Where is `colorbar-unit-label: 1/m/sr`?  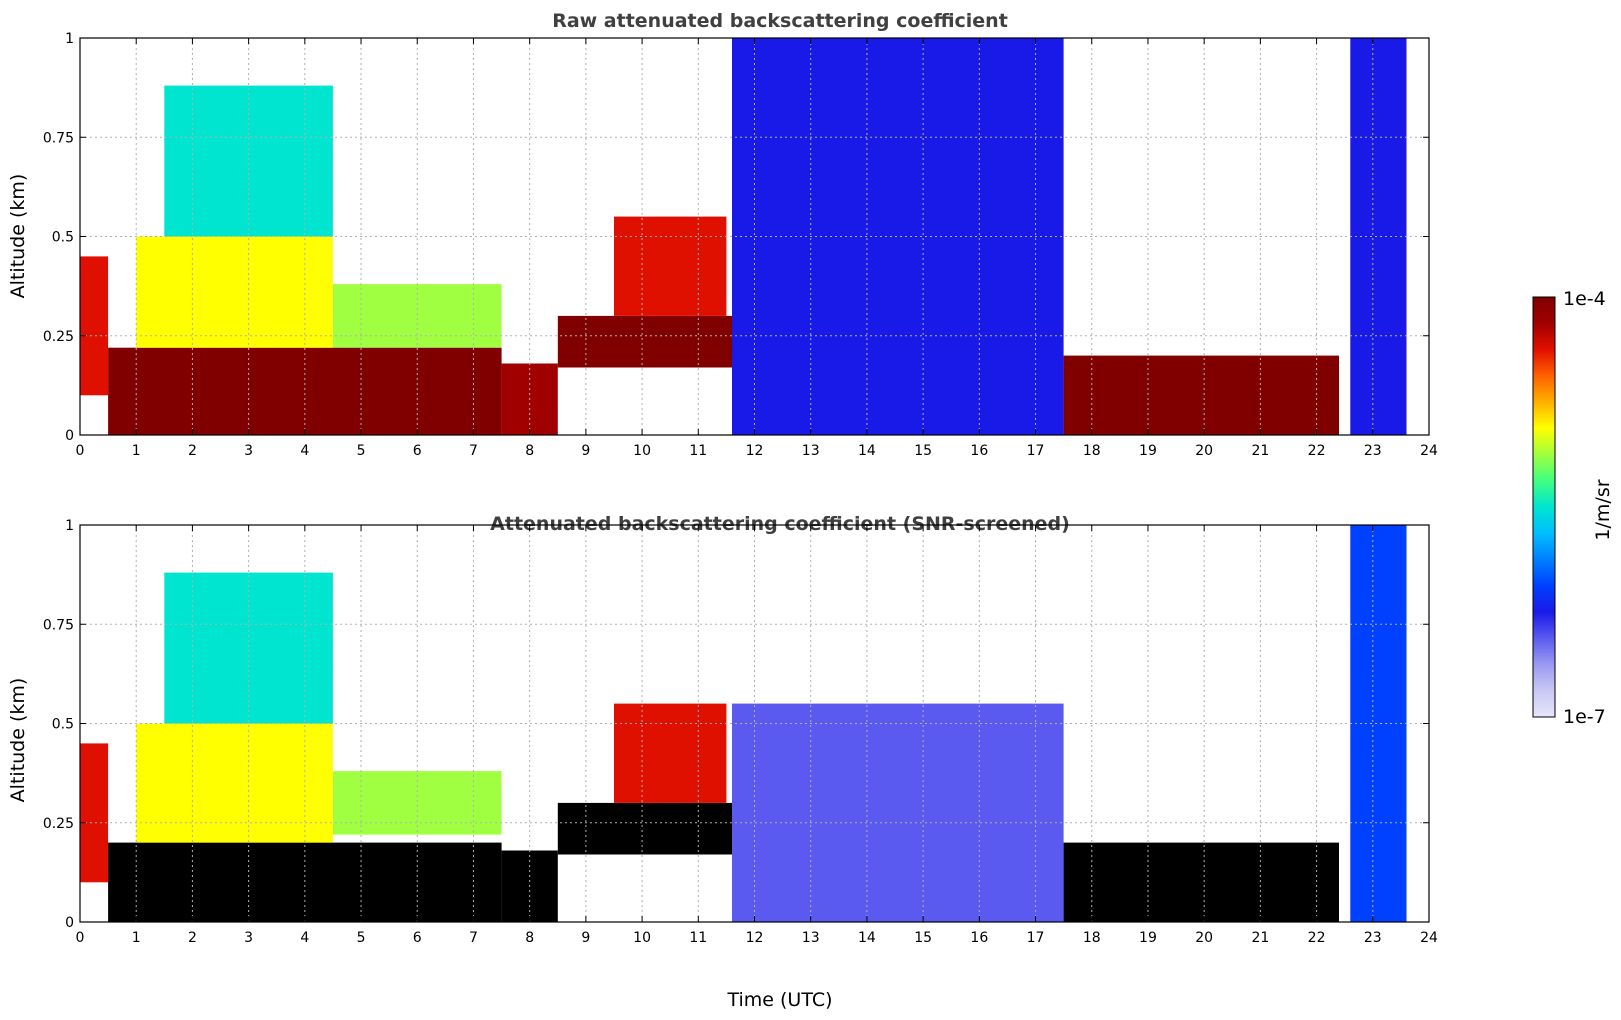
colorbar-unit-label: 1/m/sr is located at coordinates (1603, 509).